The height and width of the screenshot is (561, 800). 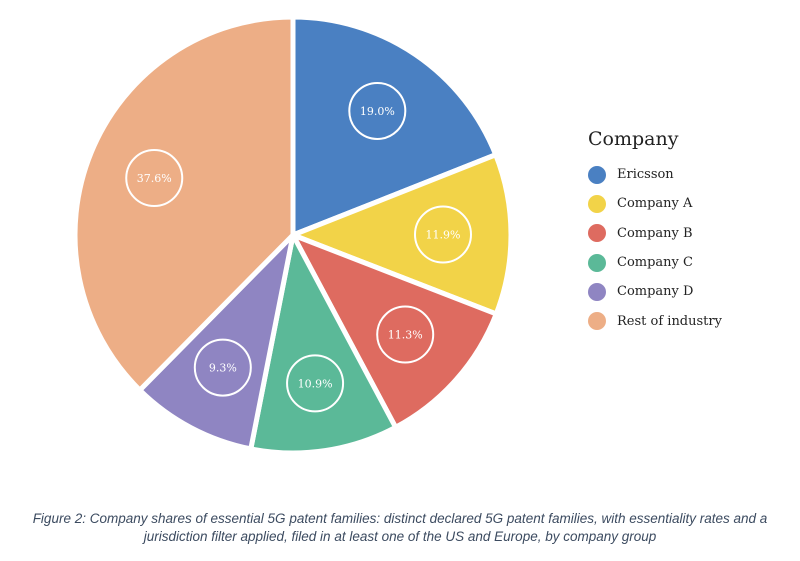 I want to click on data-label: 11.3%, so click(x=405, y=335).